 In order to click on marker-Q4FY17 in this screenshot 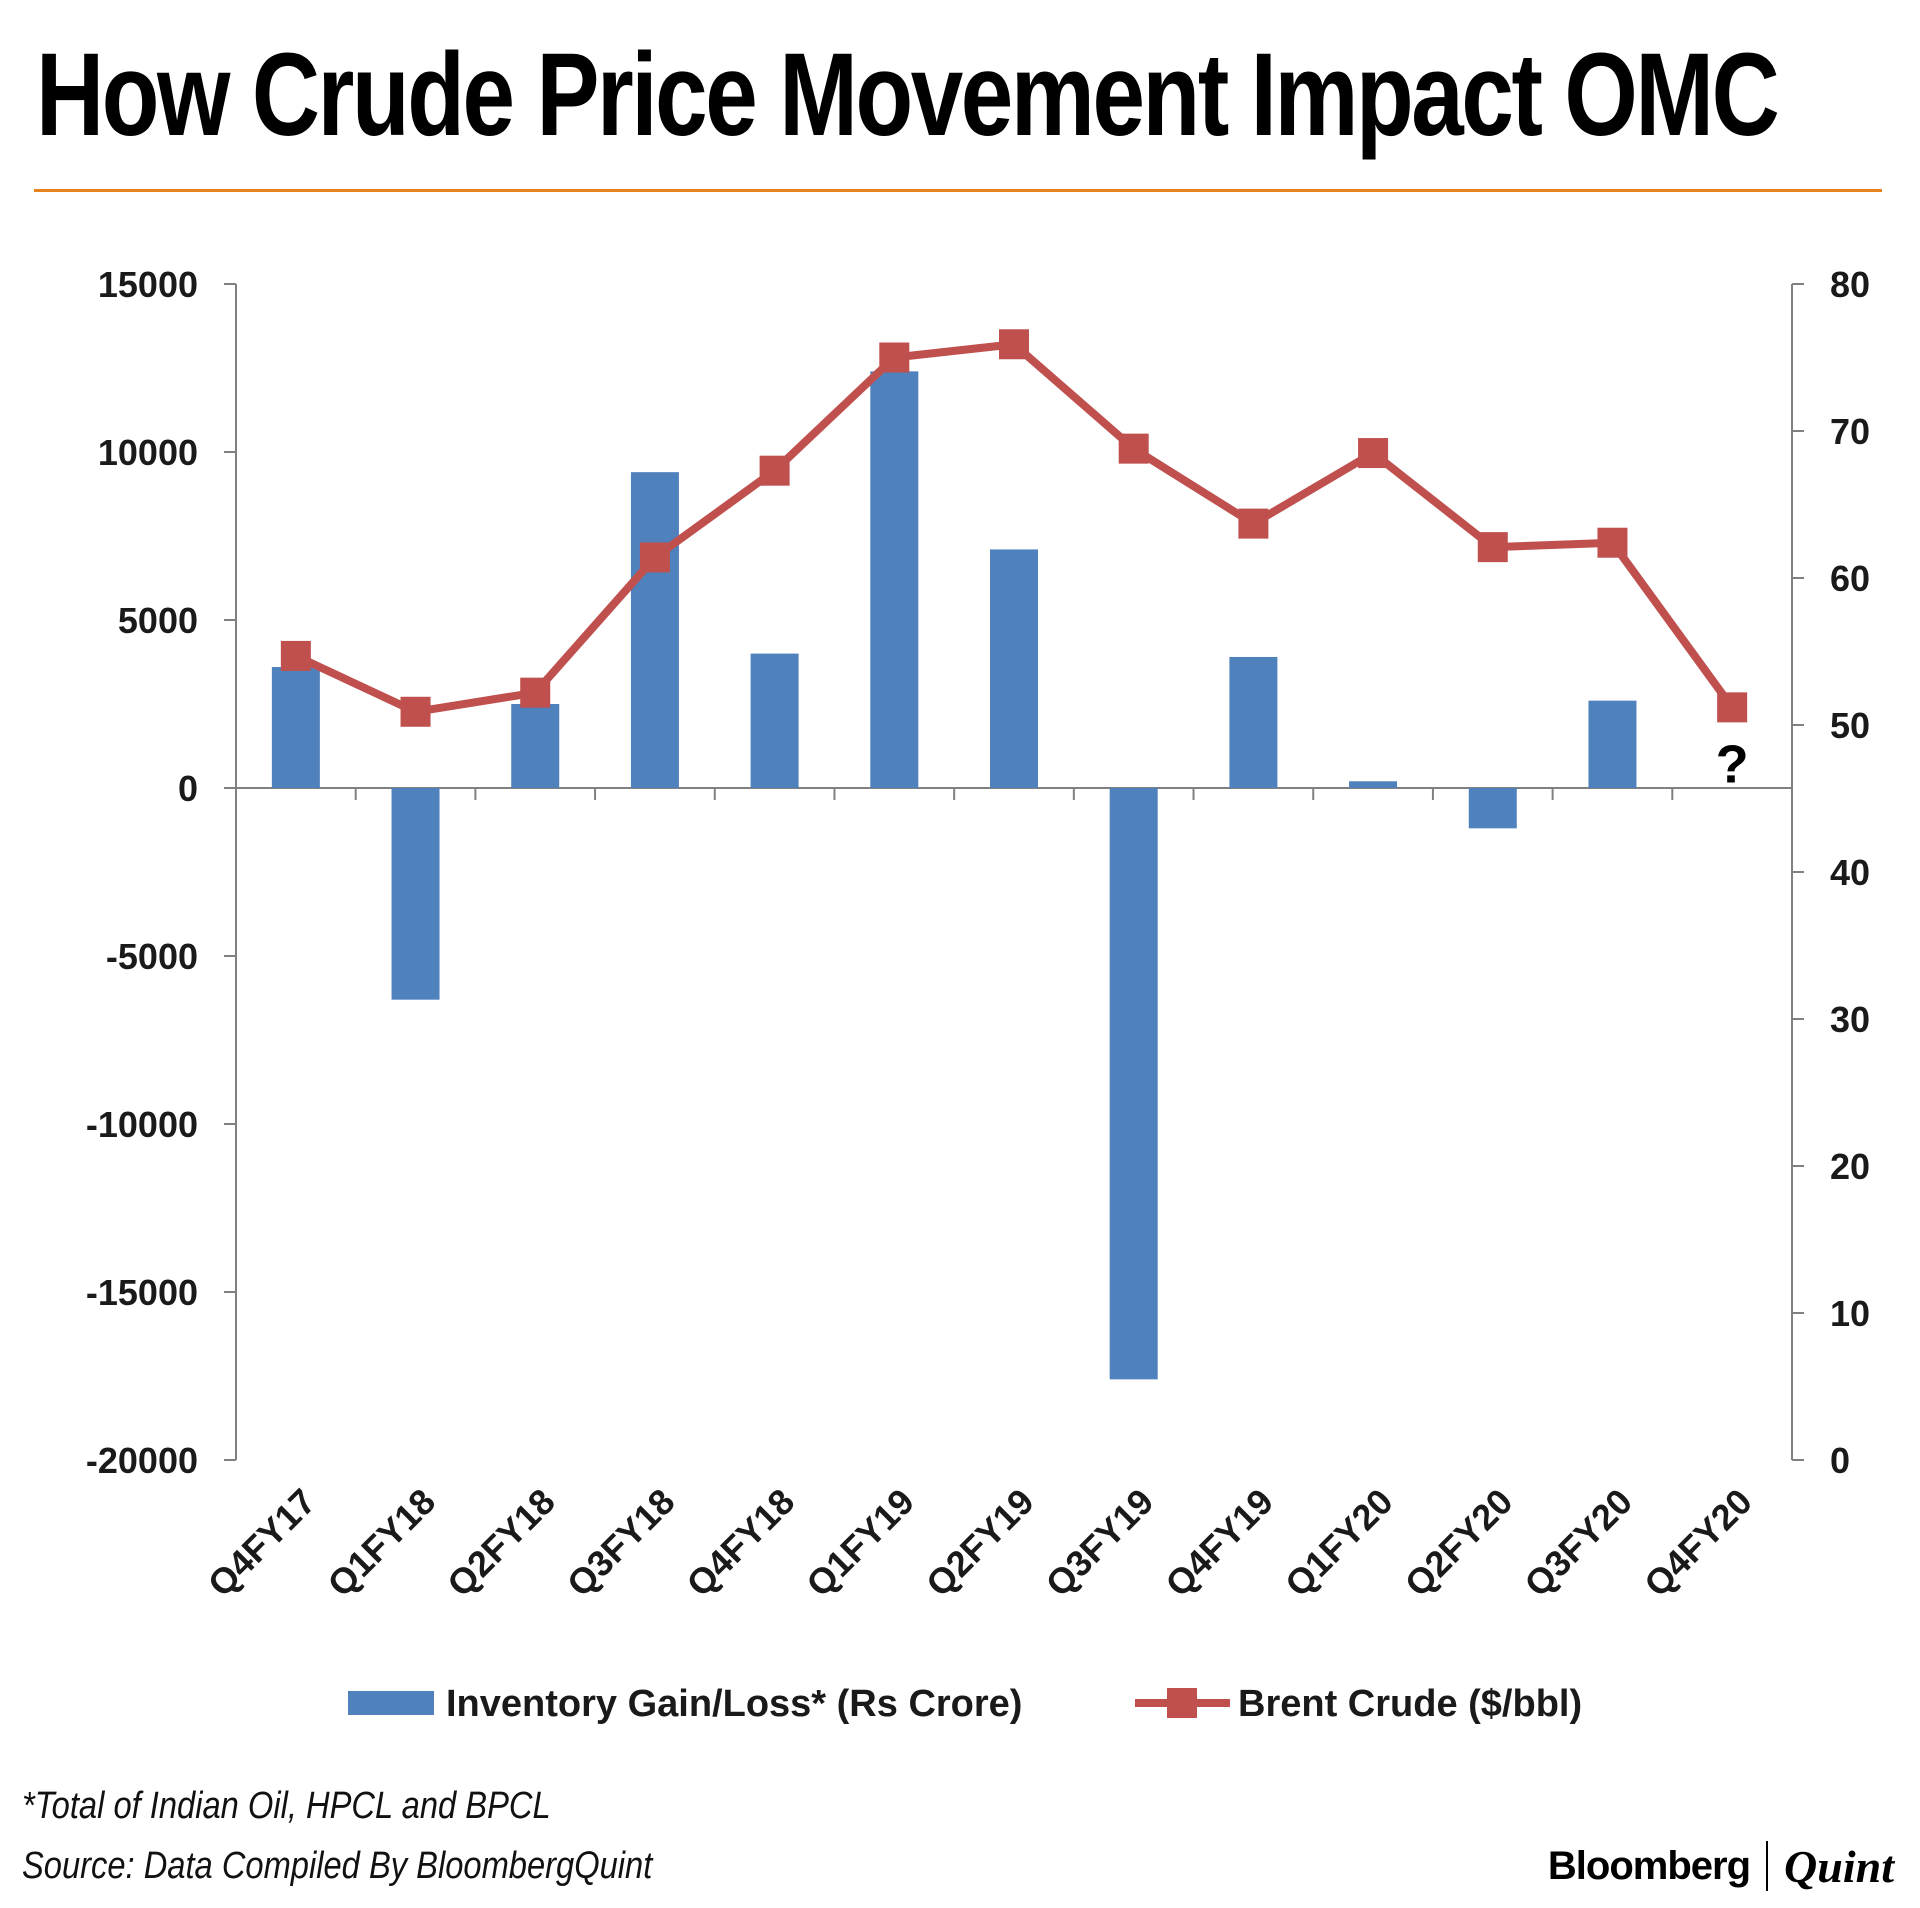, I will do `click(295, 655)`.